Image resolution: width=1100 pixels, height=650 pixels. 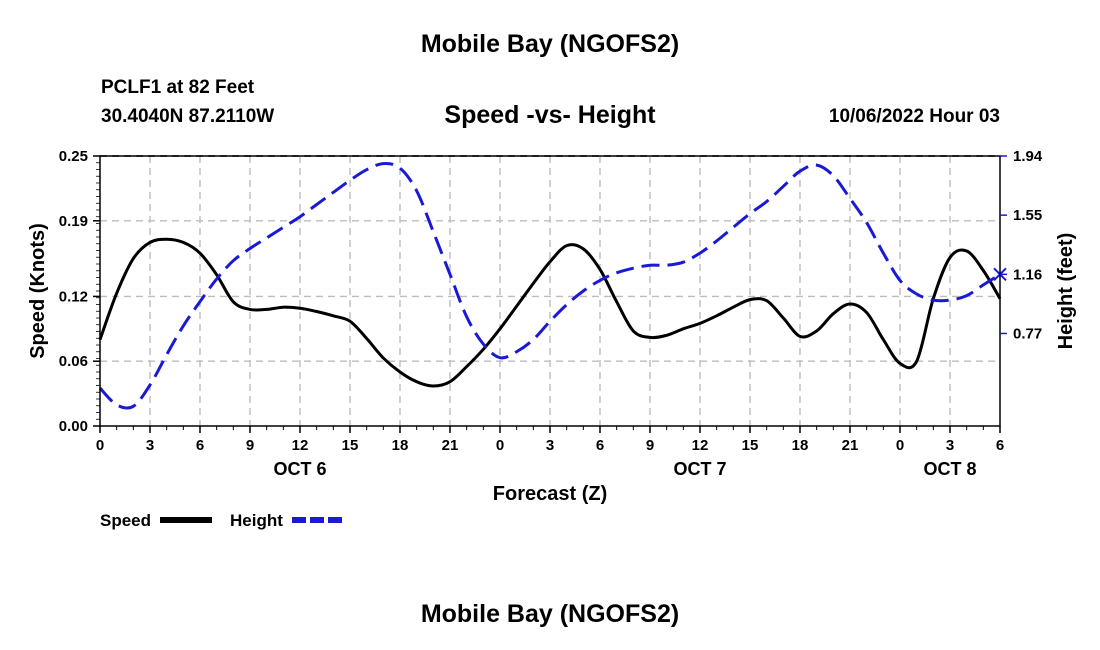 I want to click on y2-axis-label: Height (feet), so click(x=1066, y=291).